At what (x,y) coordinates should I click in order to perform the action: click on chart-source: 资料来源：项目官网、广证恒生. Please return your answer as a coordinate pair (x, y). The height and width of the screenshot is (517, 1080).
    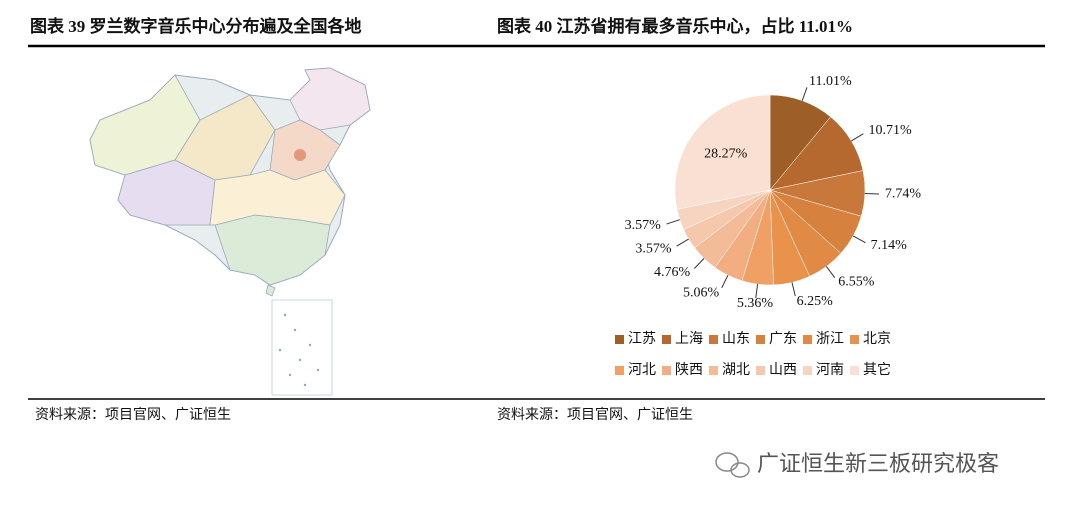
    Looking at the image, I should click on (595, 415).